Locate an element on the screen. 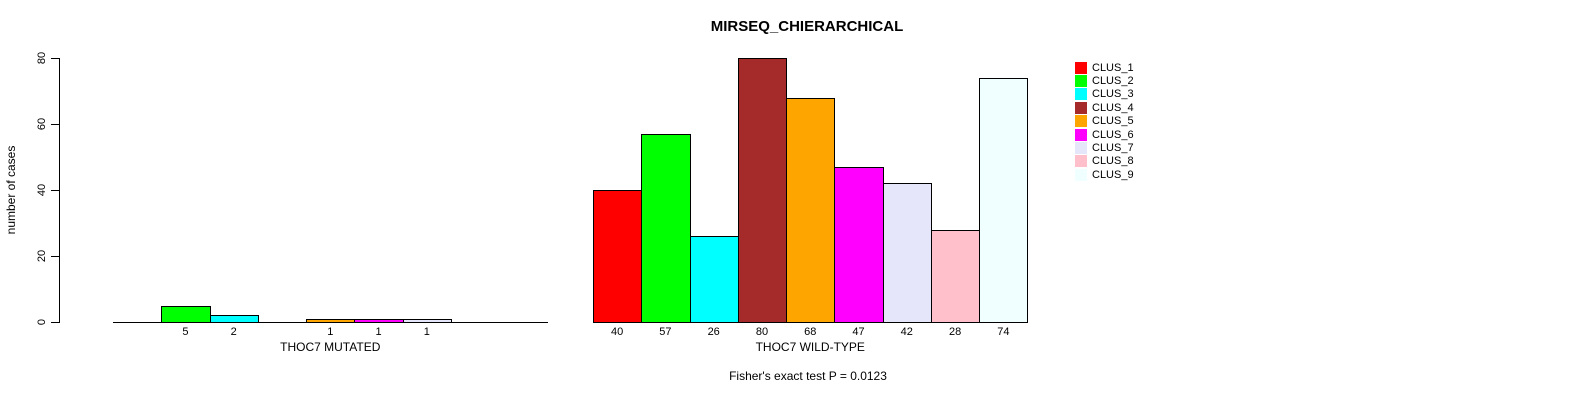  bar-value-label: 2 is located at coordinates (233, 332).